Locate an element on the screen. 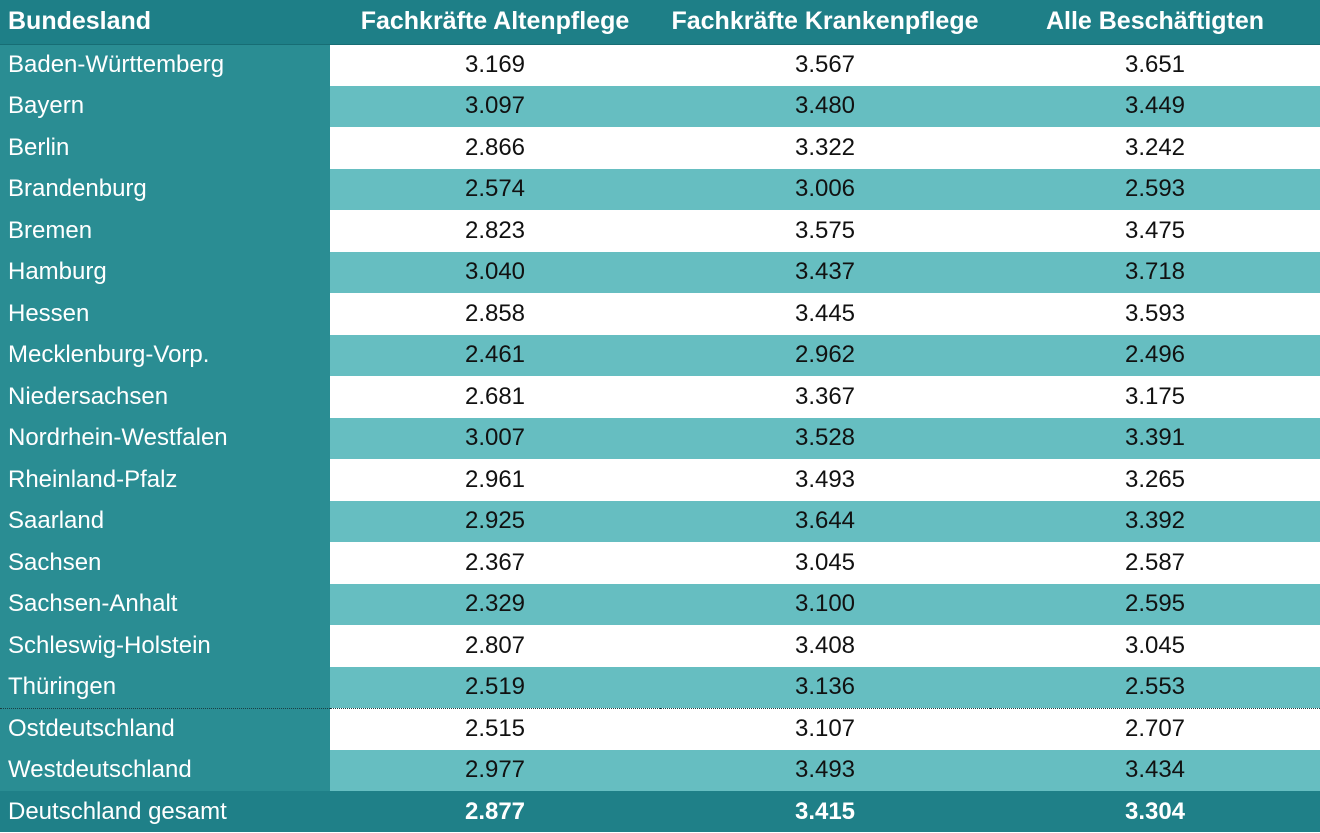 This screenshot has height=833, width=1320. table-row: Bremen 2.823 3.575 3.475 is located at coordinates (660, 231).